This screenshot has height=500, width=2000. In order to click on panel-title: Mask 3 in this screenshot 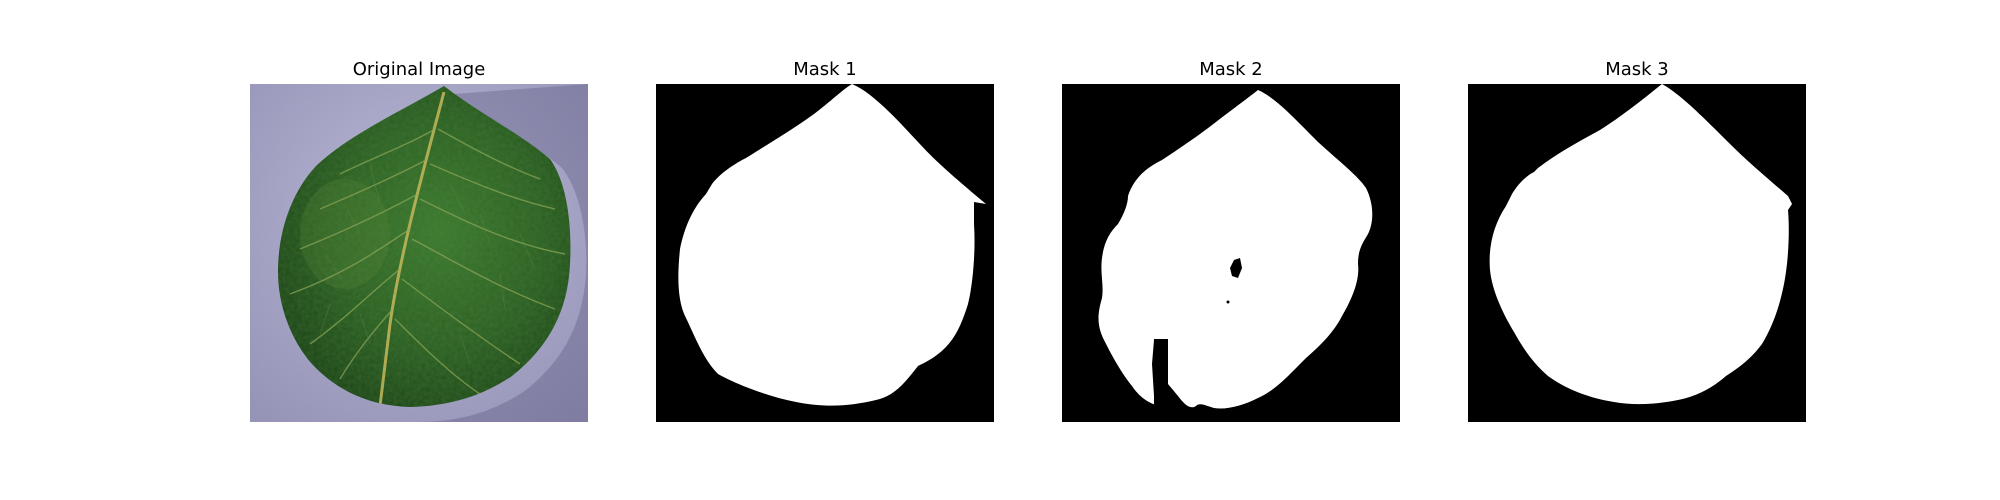, I will do `click(1637, 69)`.